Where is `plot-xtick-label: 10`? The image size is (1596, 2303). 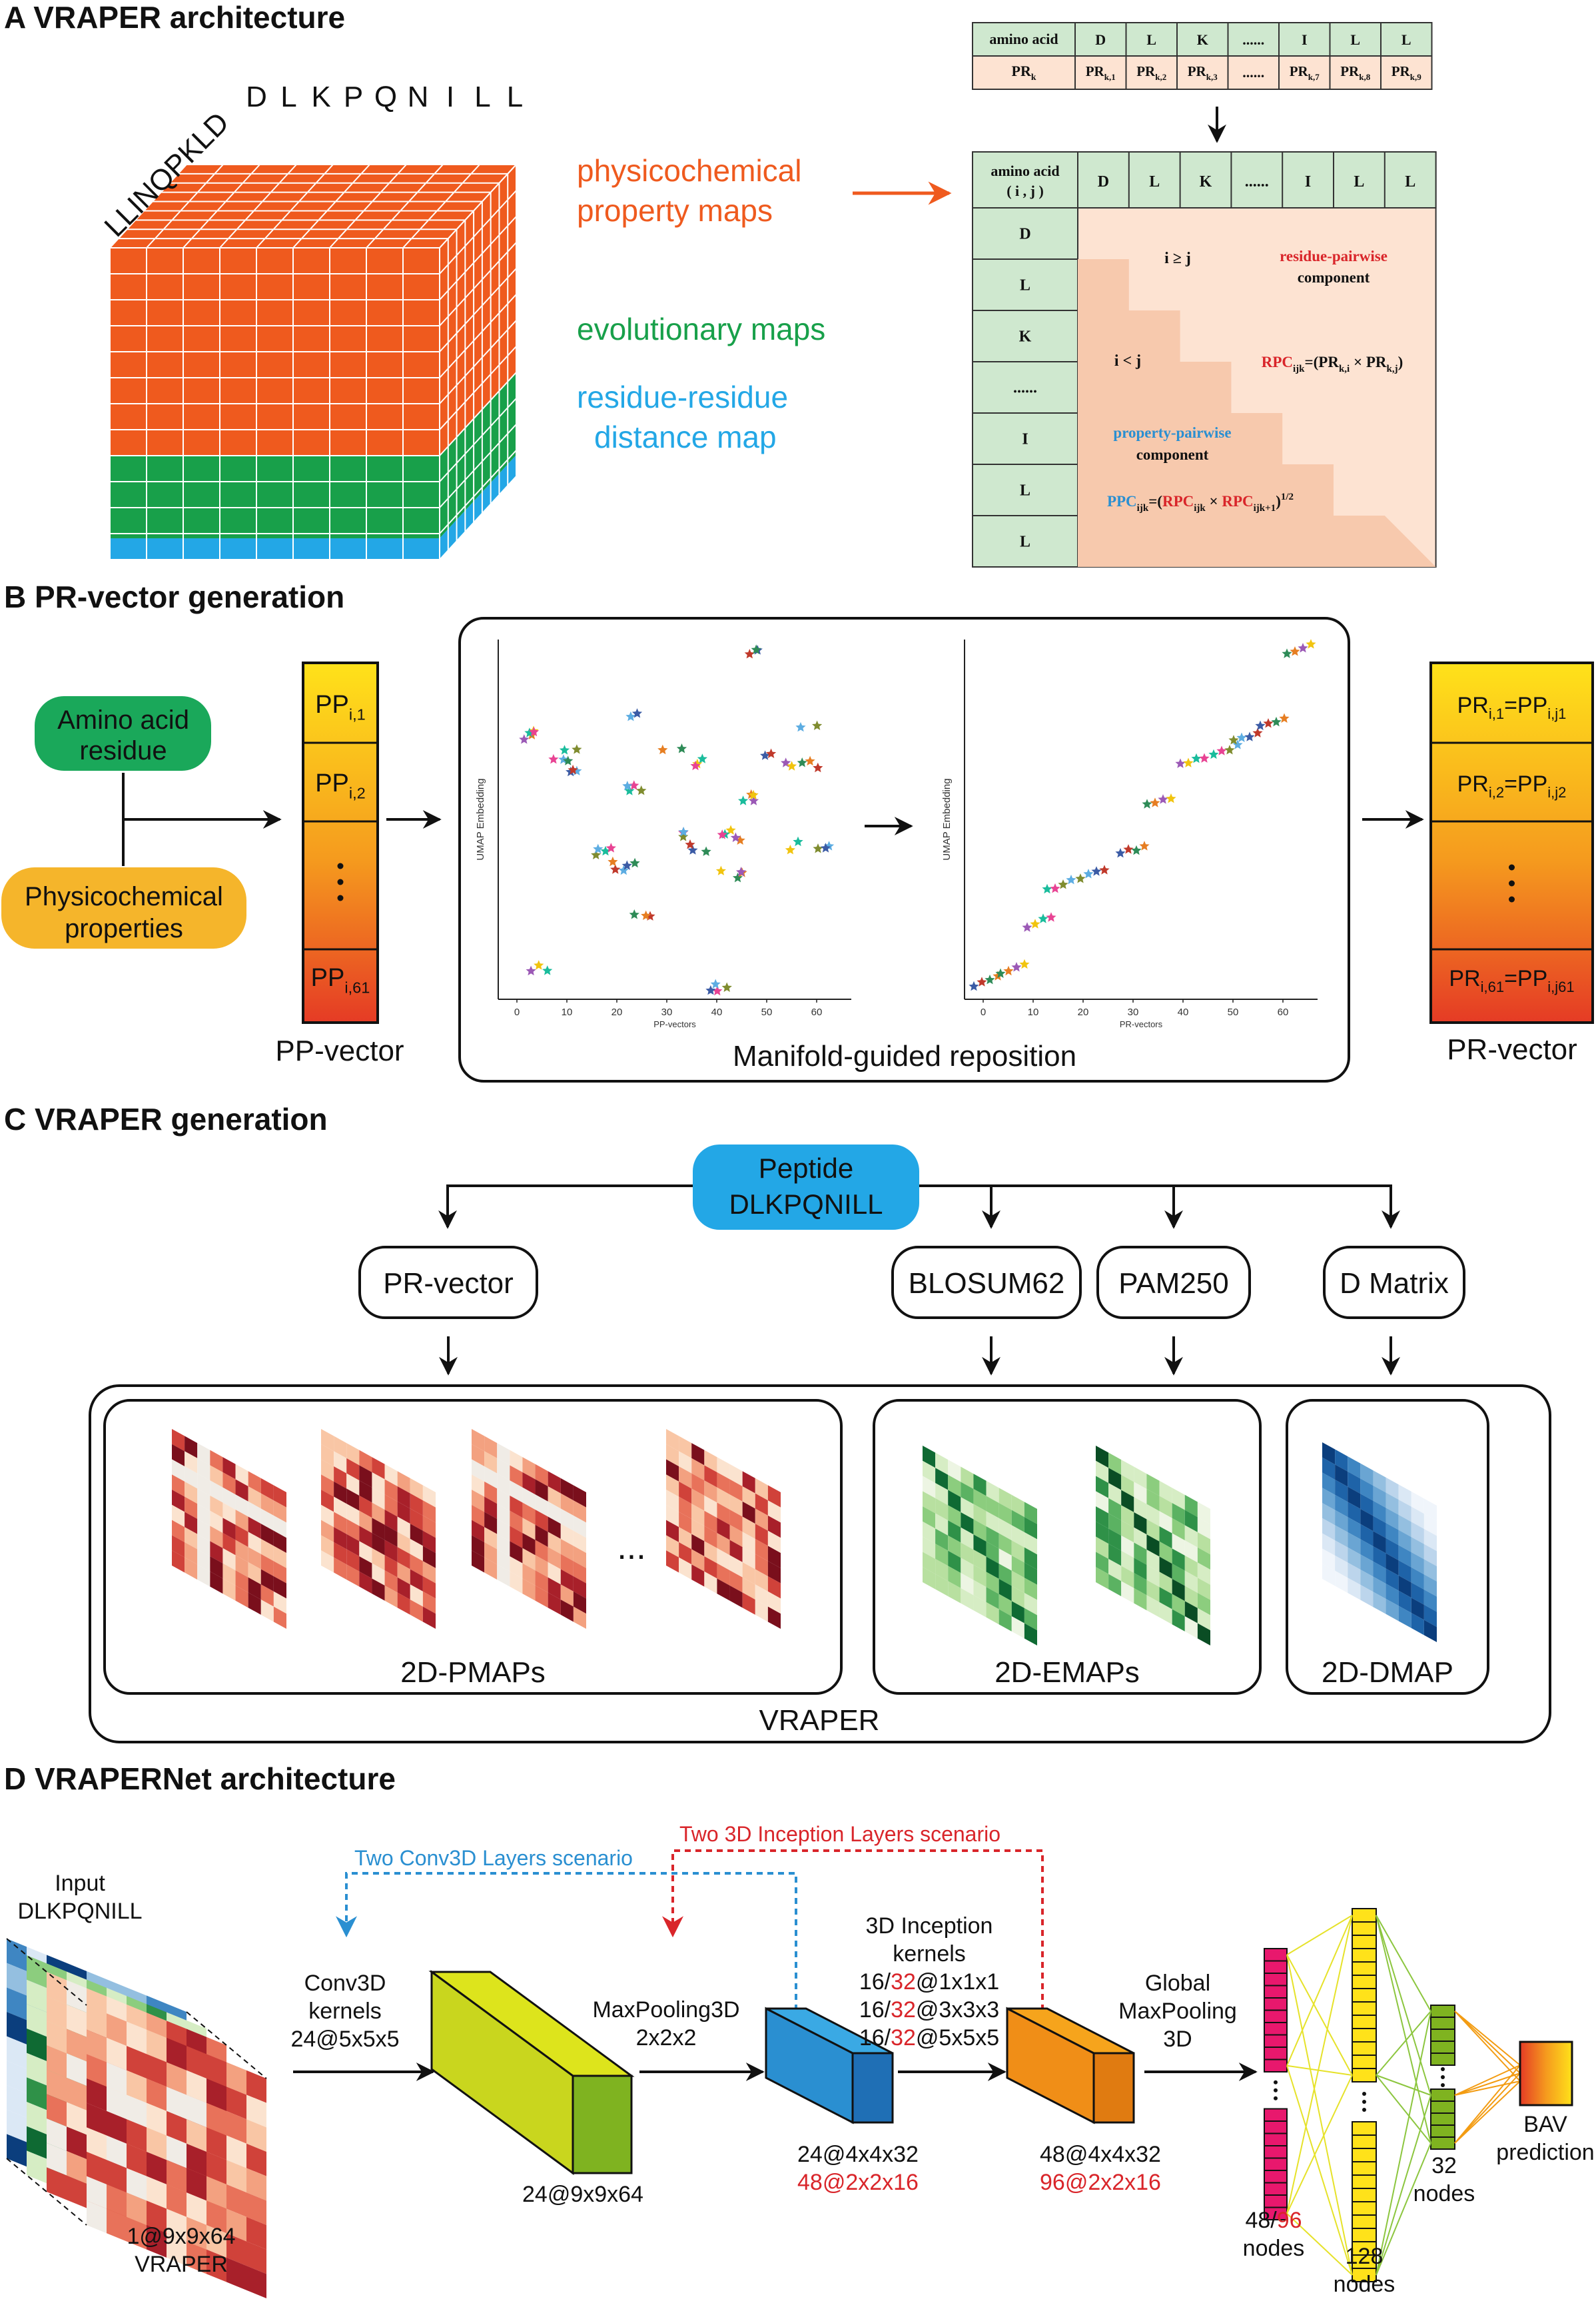 plot-xtick-label: 10 is located at coordinates (567, 1012).